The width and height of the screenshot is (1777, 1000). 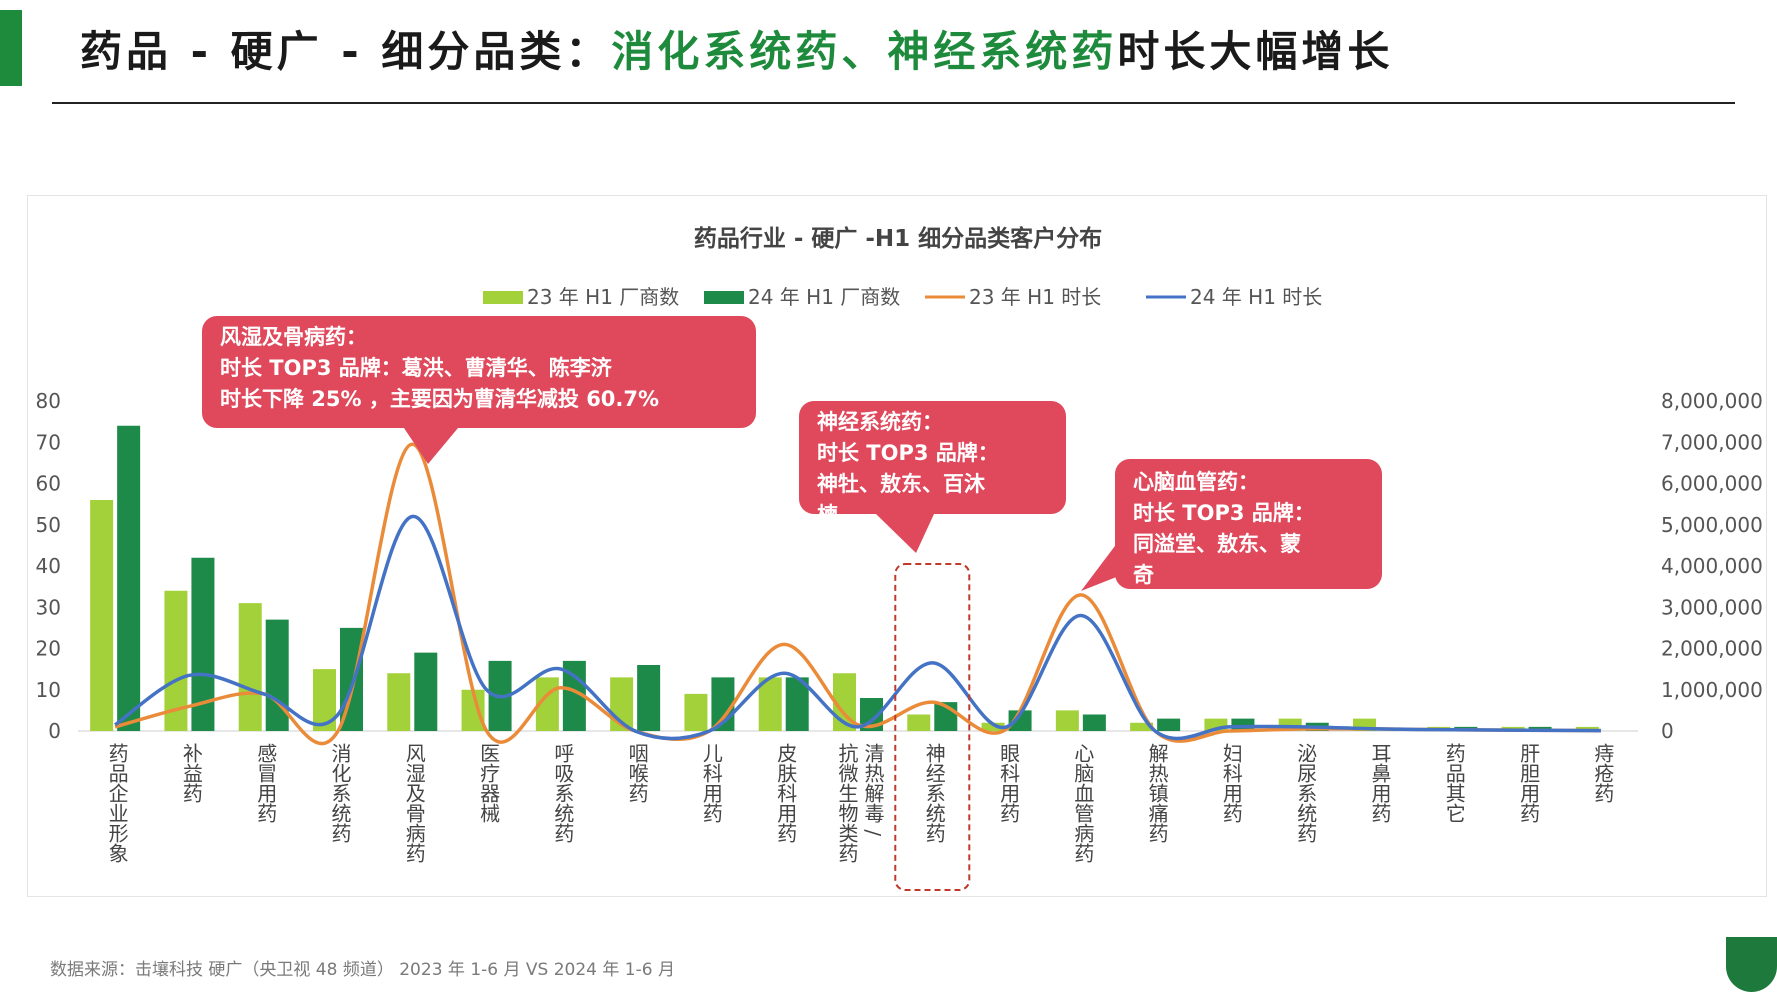 I want to click on category-label: 儿科用药, so click(x=711, y=783).